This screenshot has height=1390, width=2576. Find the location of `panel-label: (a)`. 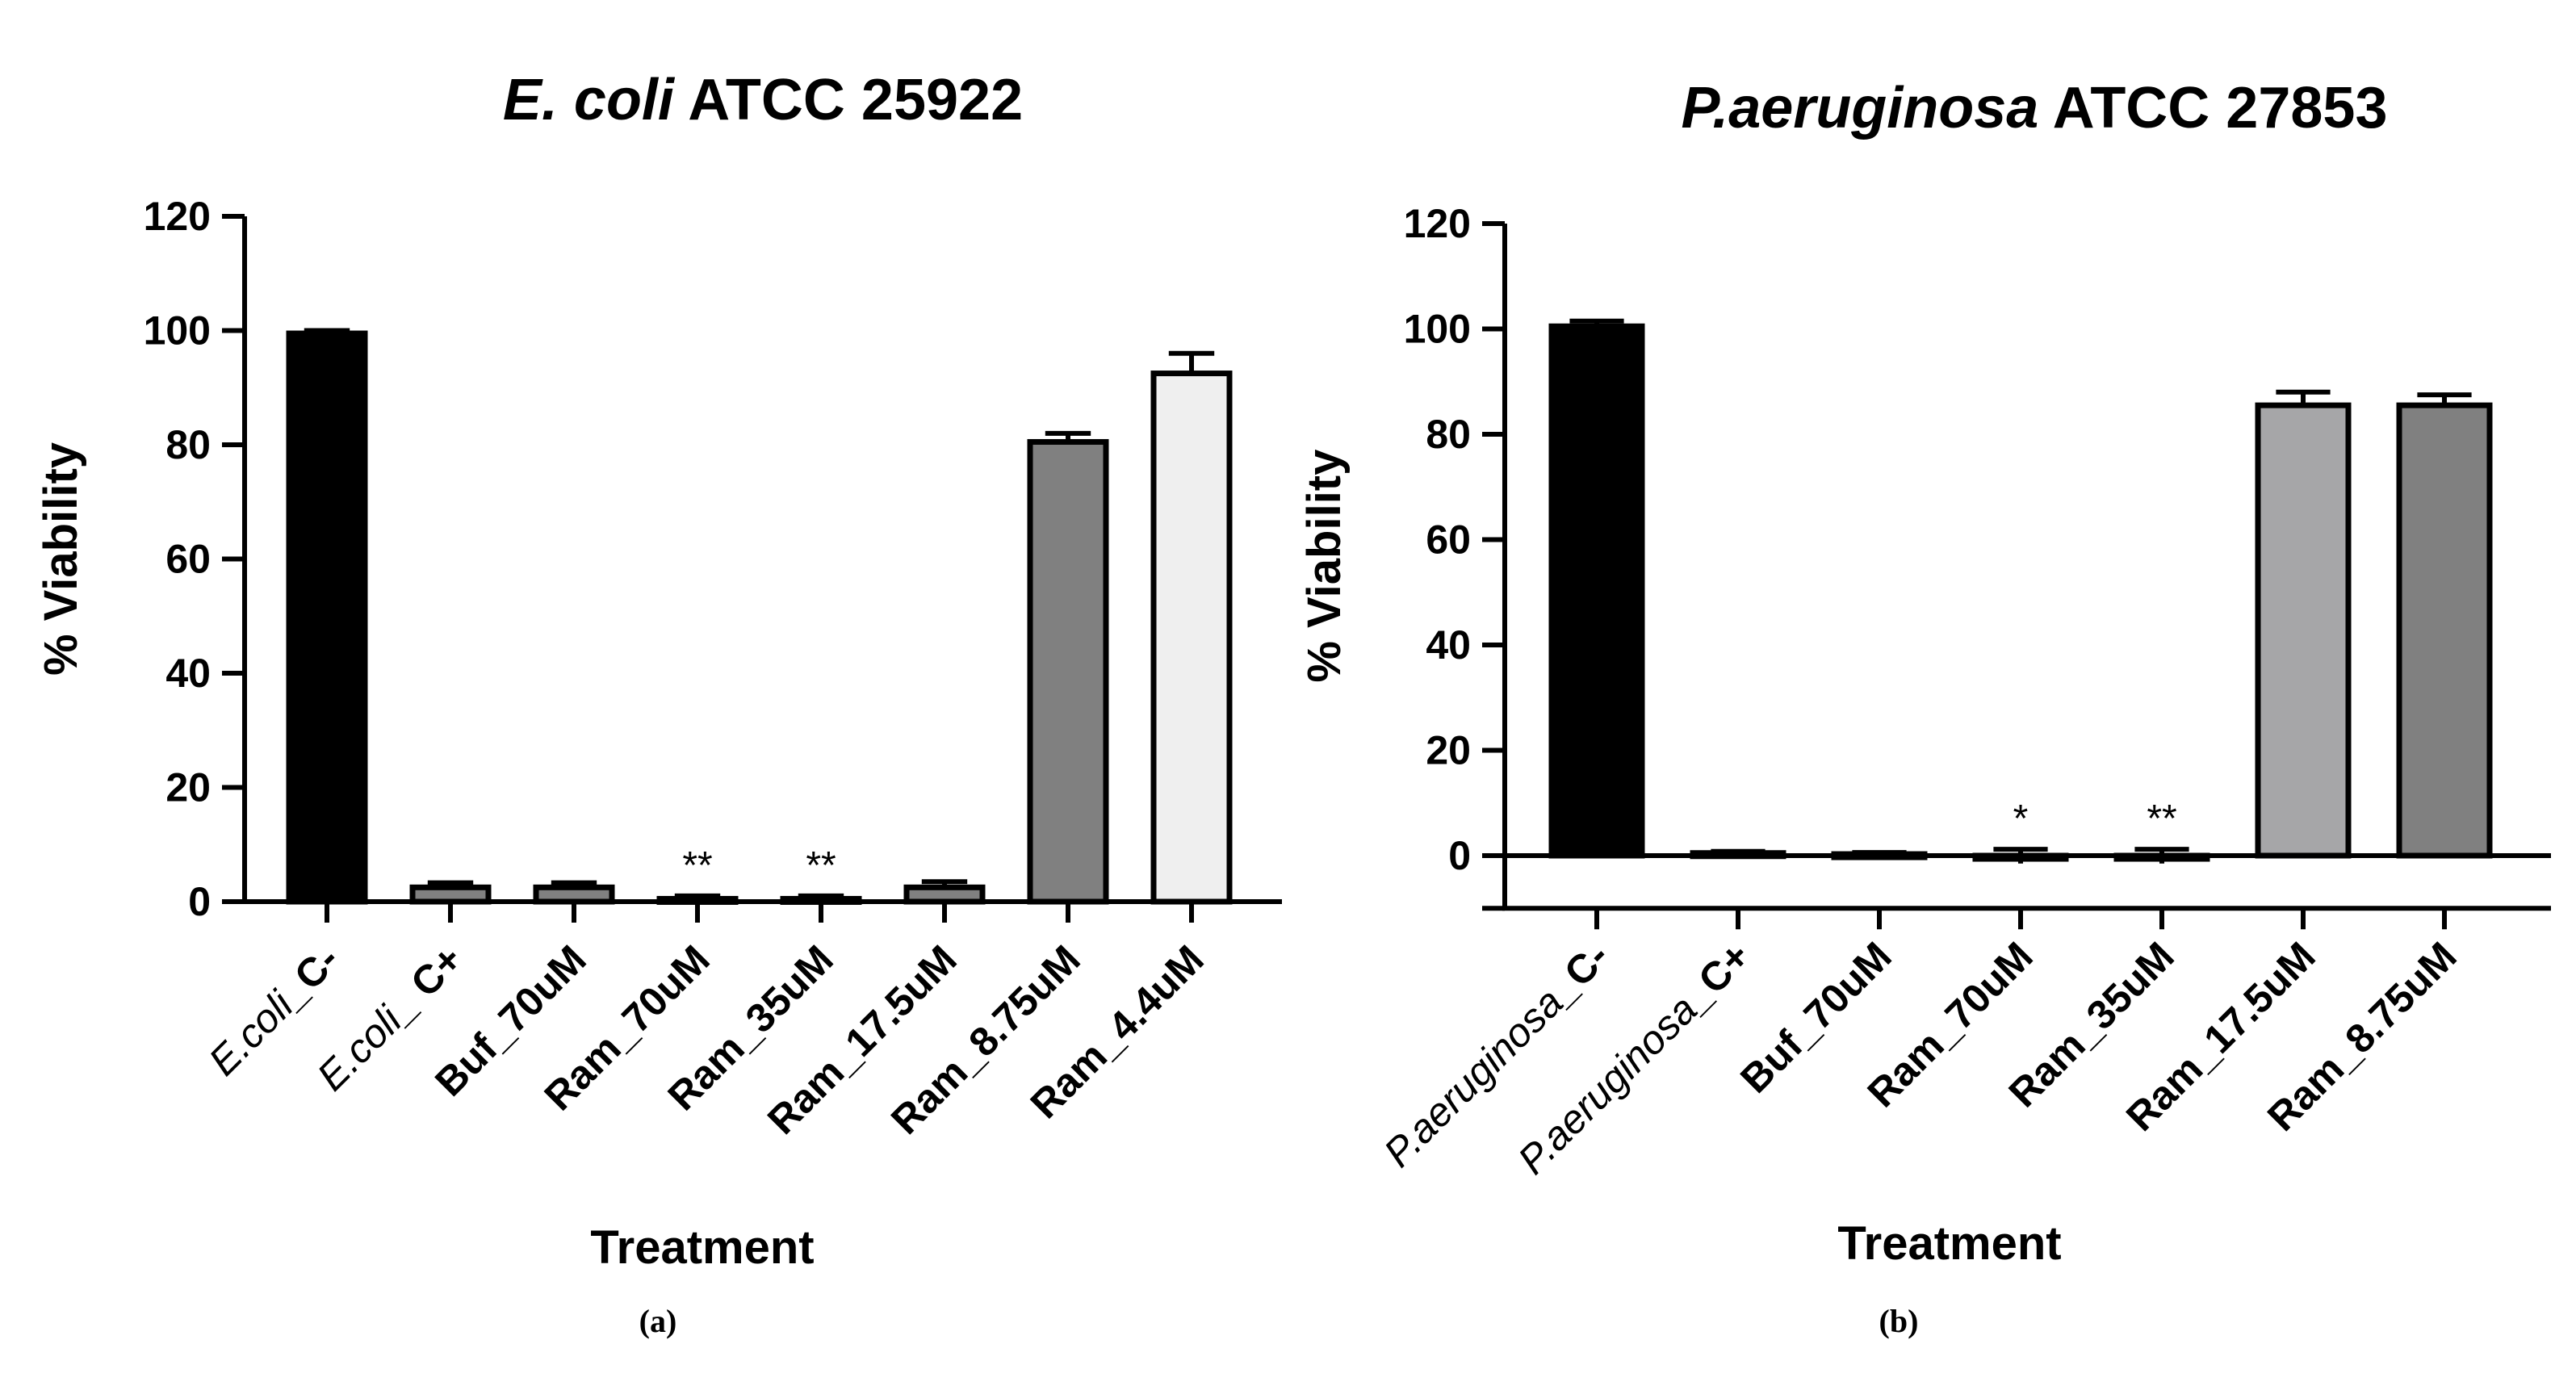

panel-label: (a) is located at coordinates (658, 1321).